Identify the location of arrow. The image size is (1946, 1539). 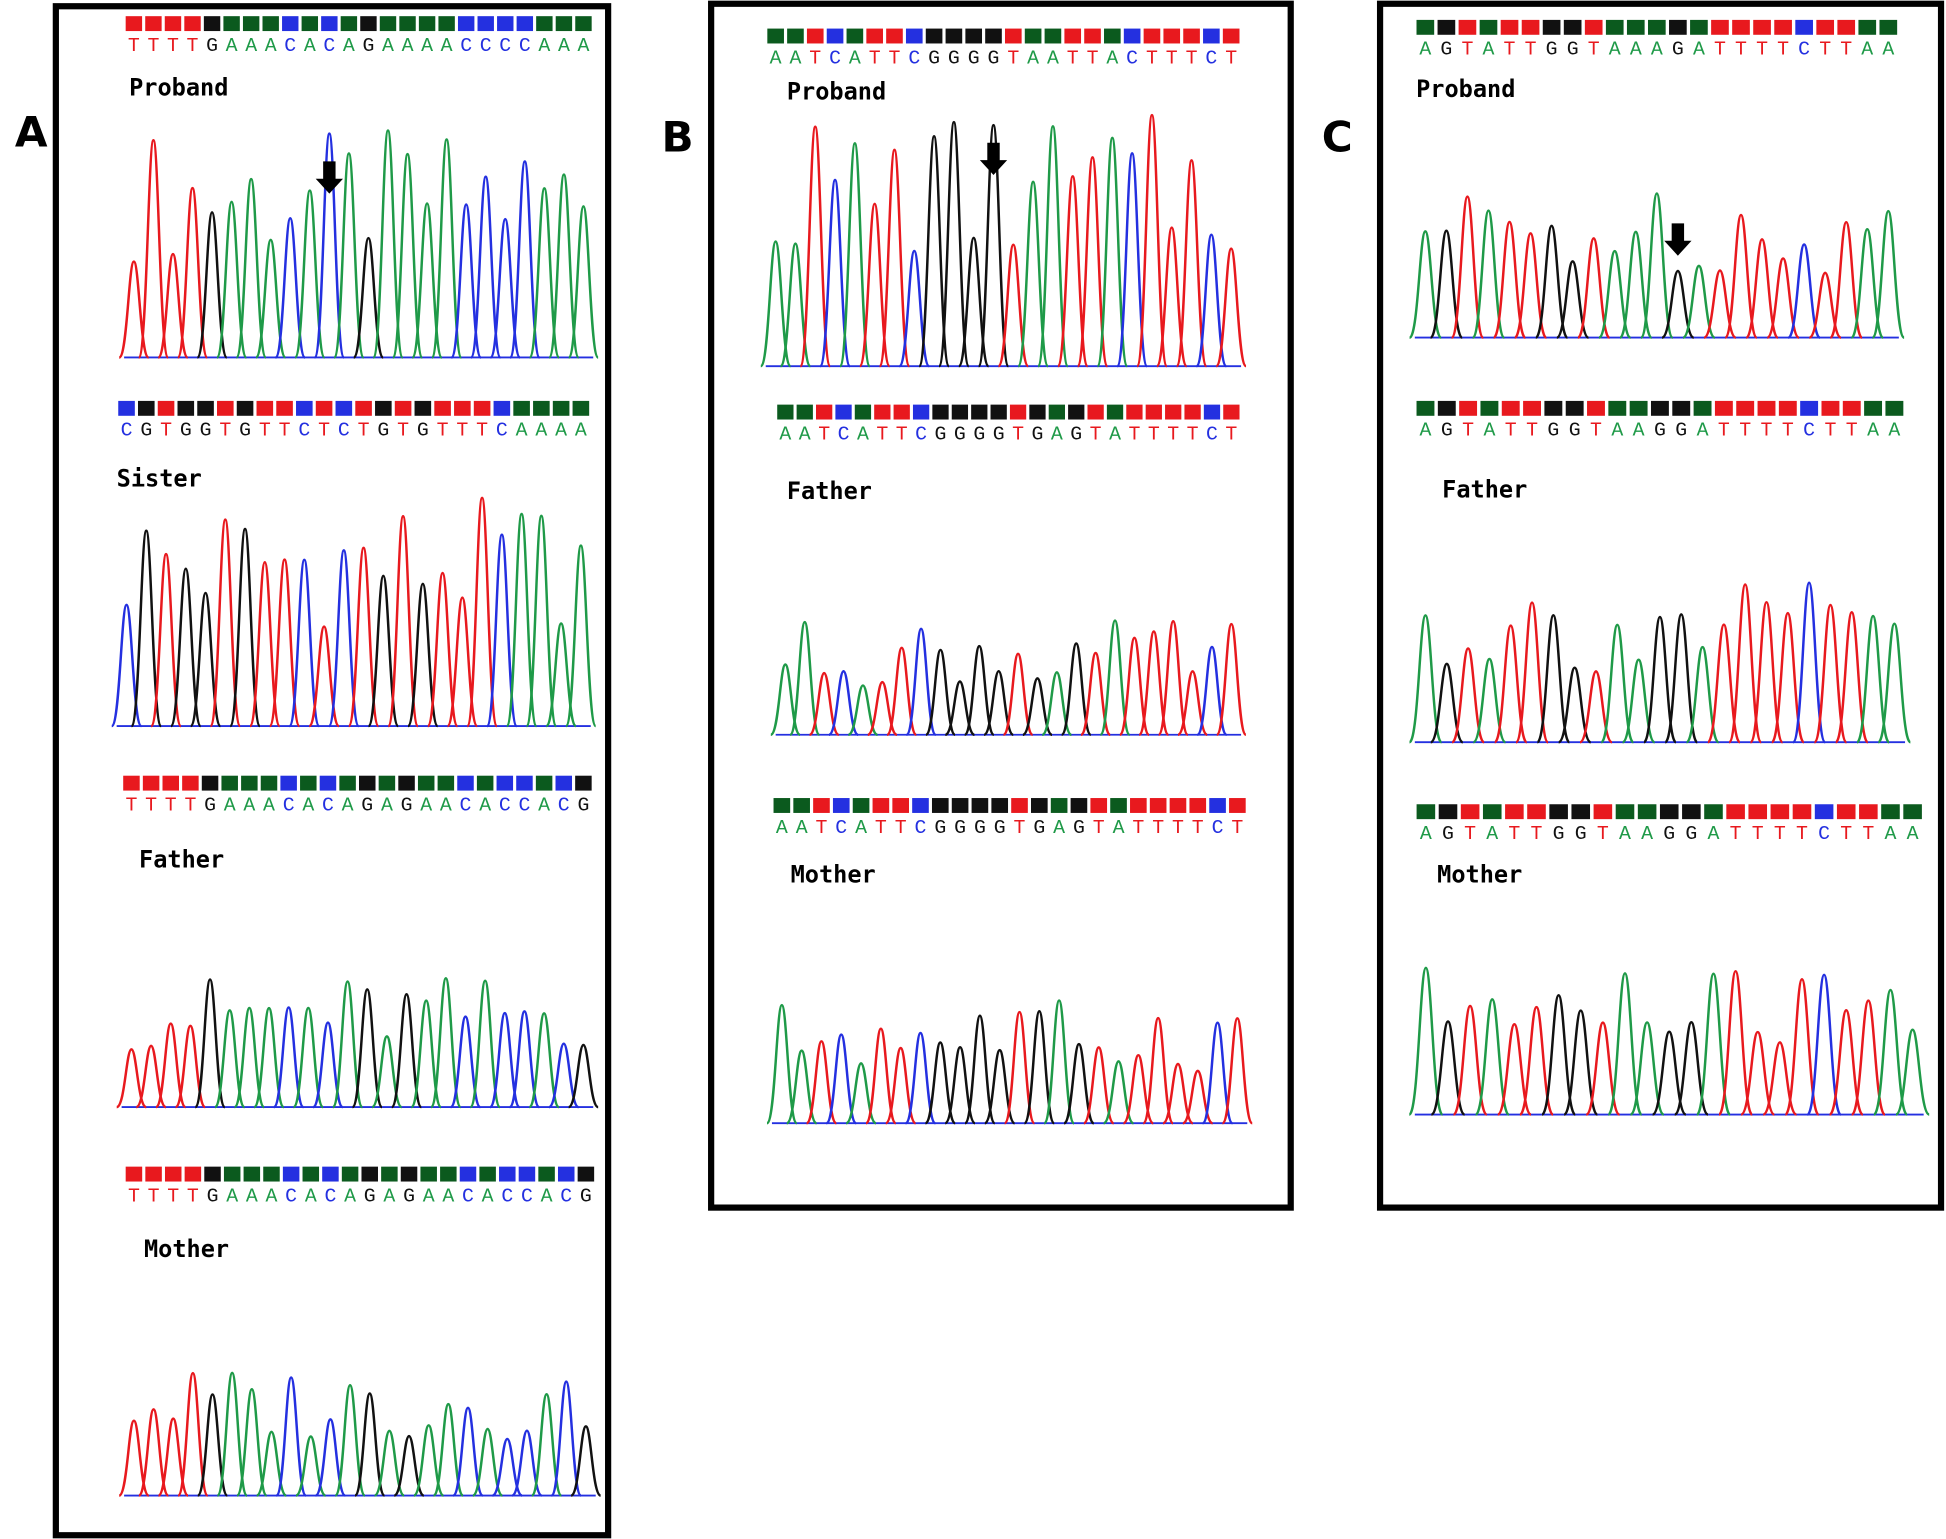
(1678, 239).